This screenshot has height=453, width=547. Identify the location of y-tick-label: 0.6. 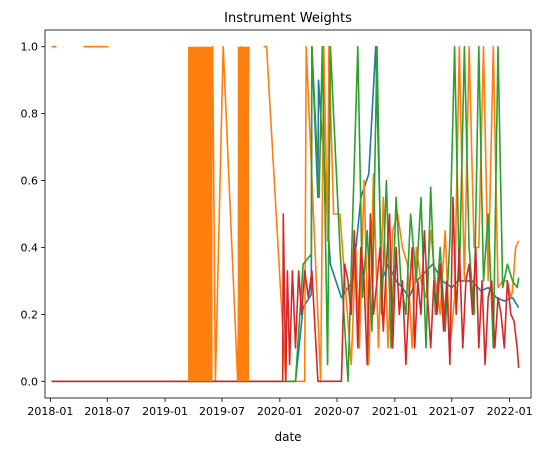
(30, 181).